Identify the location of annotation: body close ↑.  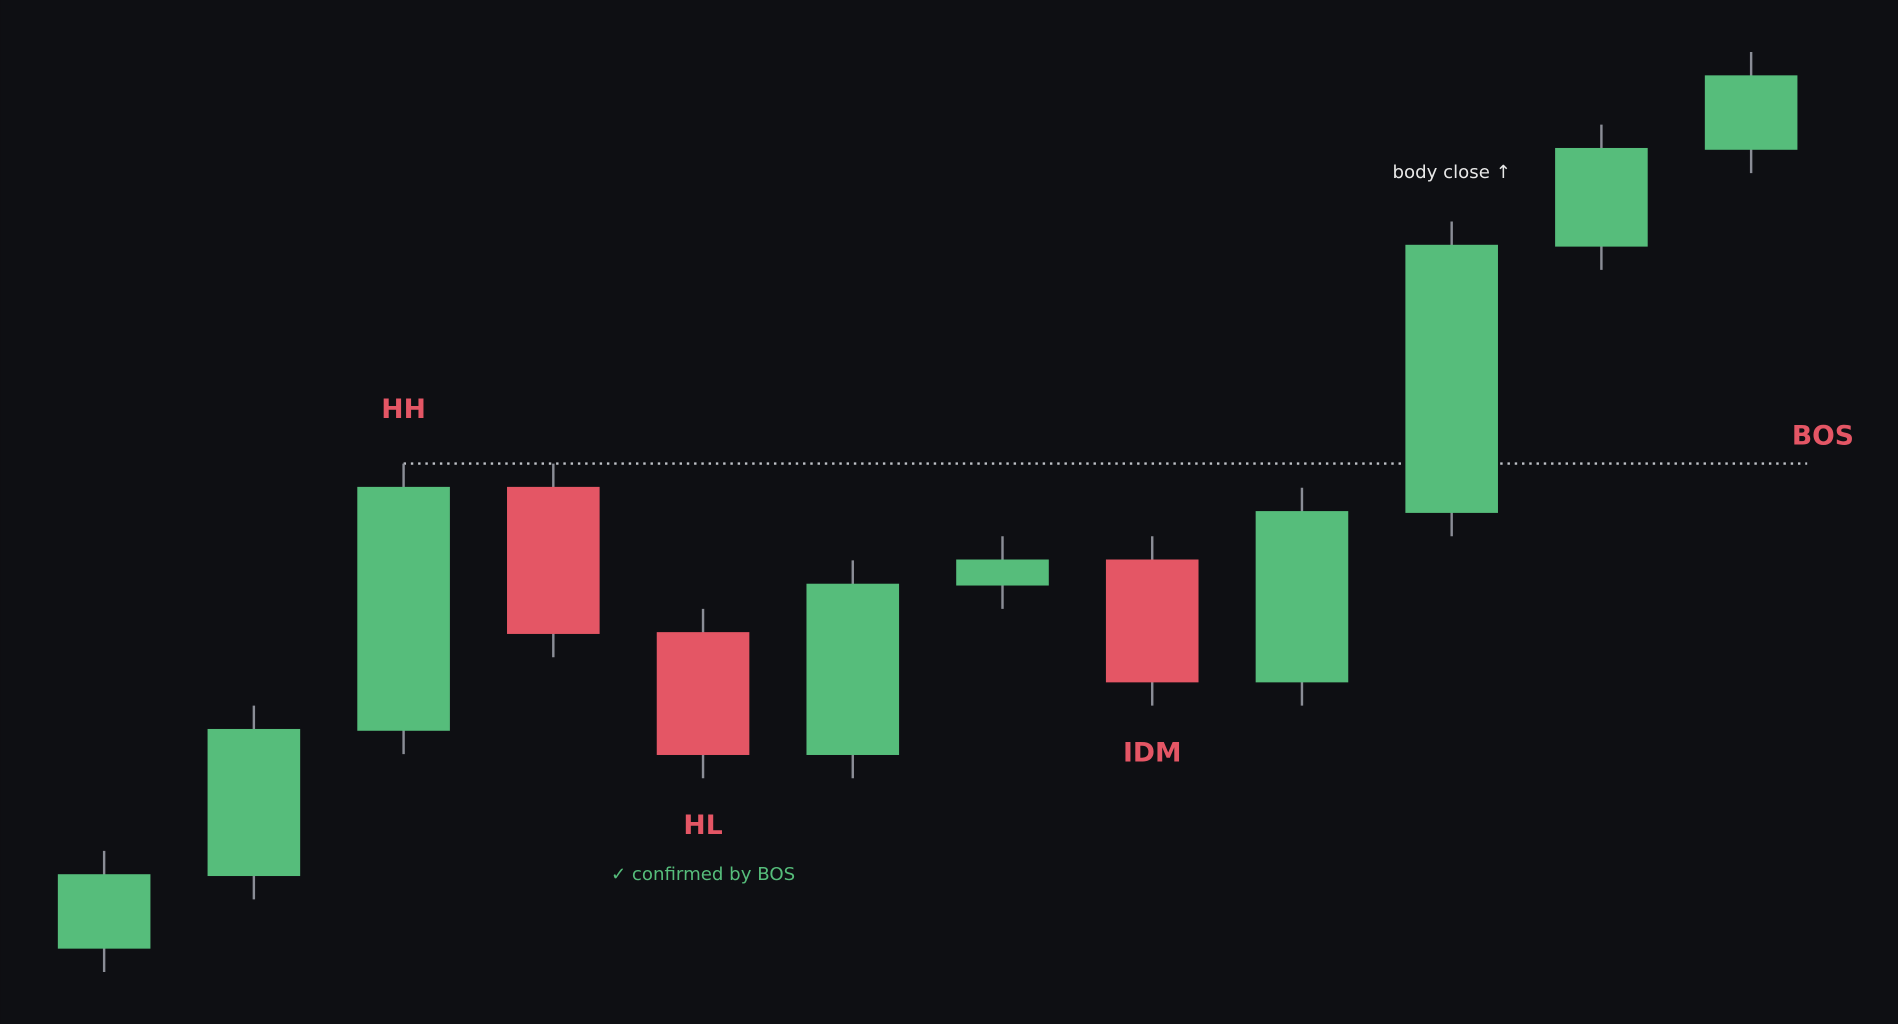
(1452, 172).